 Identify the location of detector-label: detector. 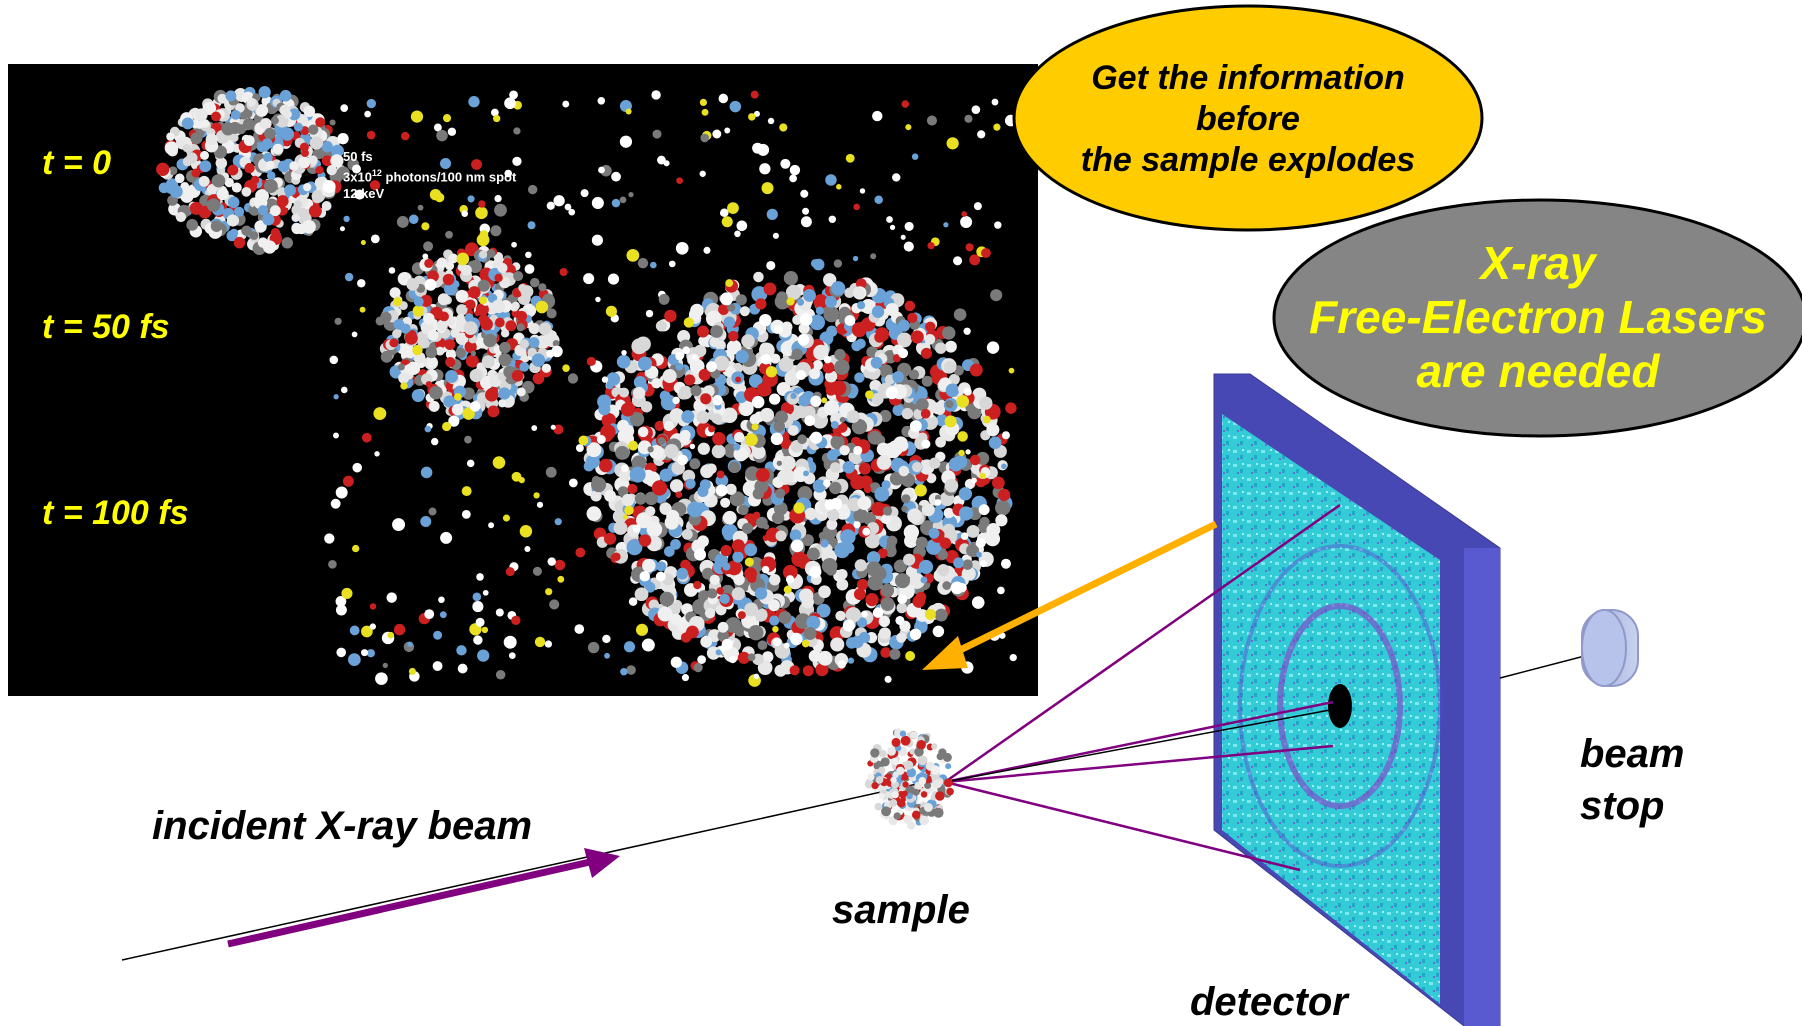
(1269, 1002).